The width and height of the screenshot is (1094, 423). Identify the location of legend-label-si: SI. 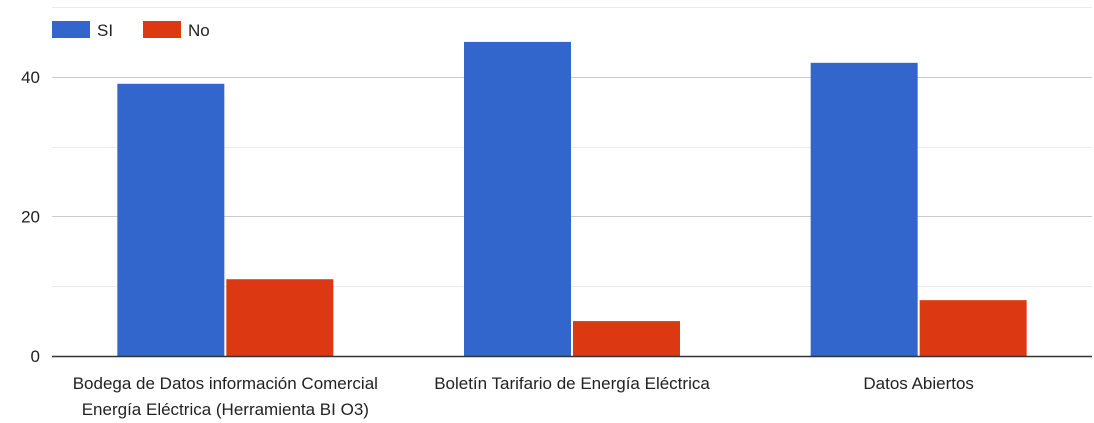
(105, 30).